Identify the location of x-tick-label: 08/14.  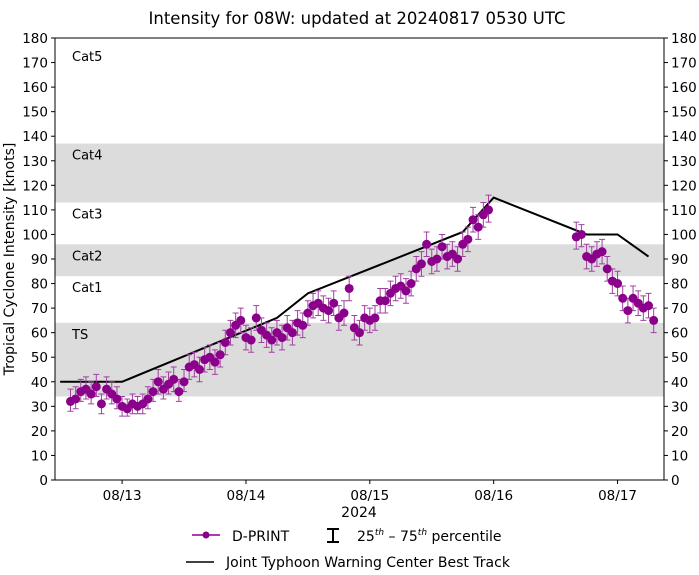
(246, 496).